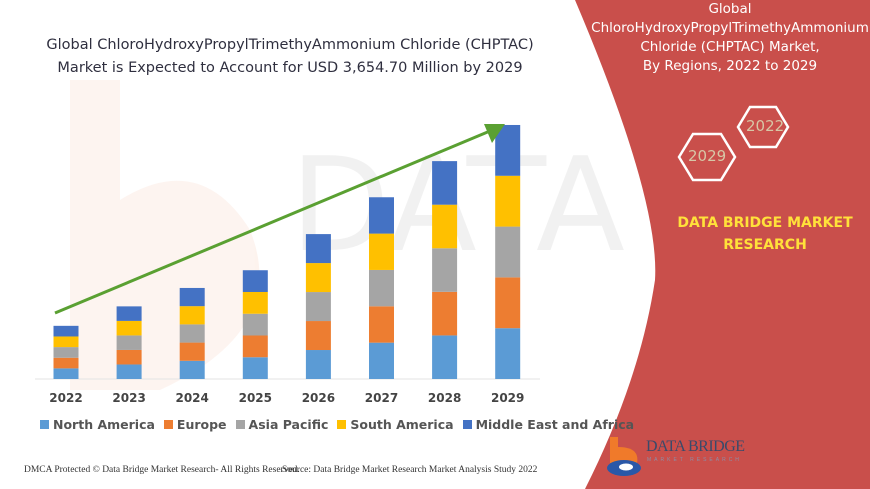 This screenshot has height=489, width=870. I want to click on bar-segment-north-america-2024, so click(192, 369).